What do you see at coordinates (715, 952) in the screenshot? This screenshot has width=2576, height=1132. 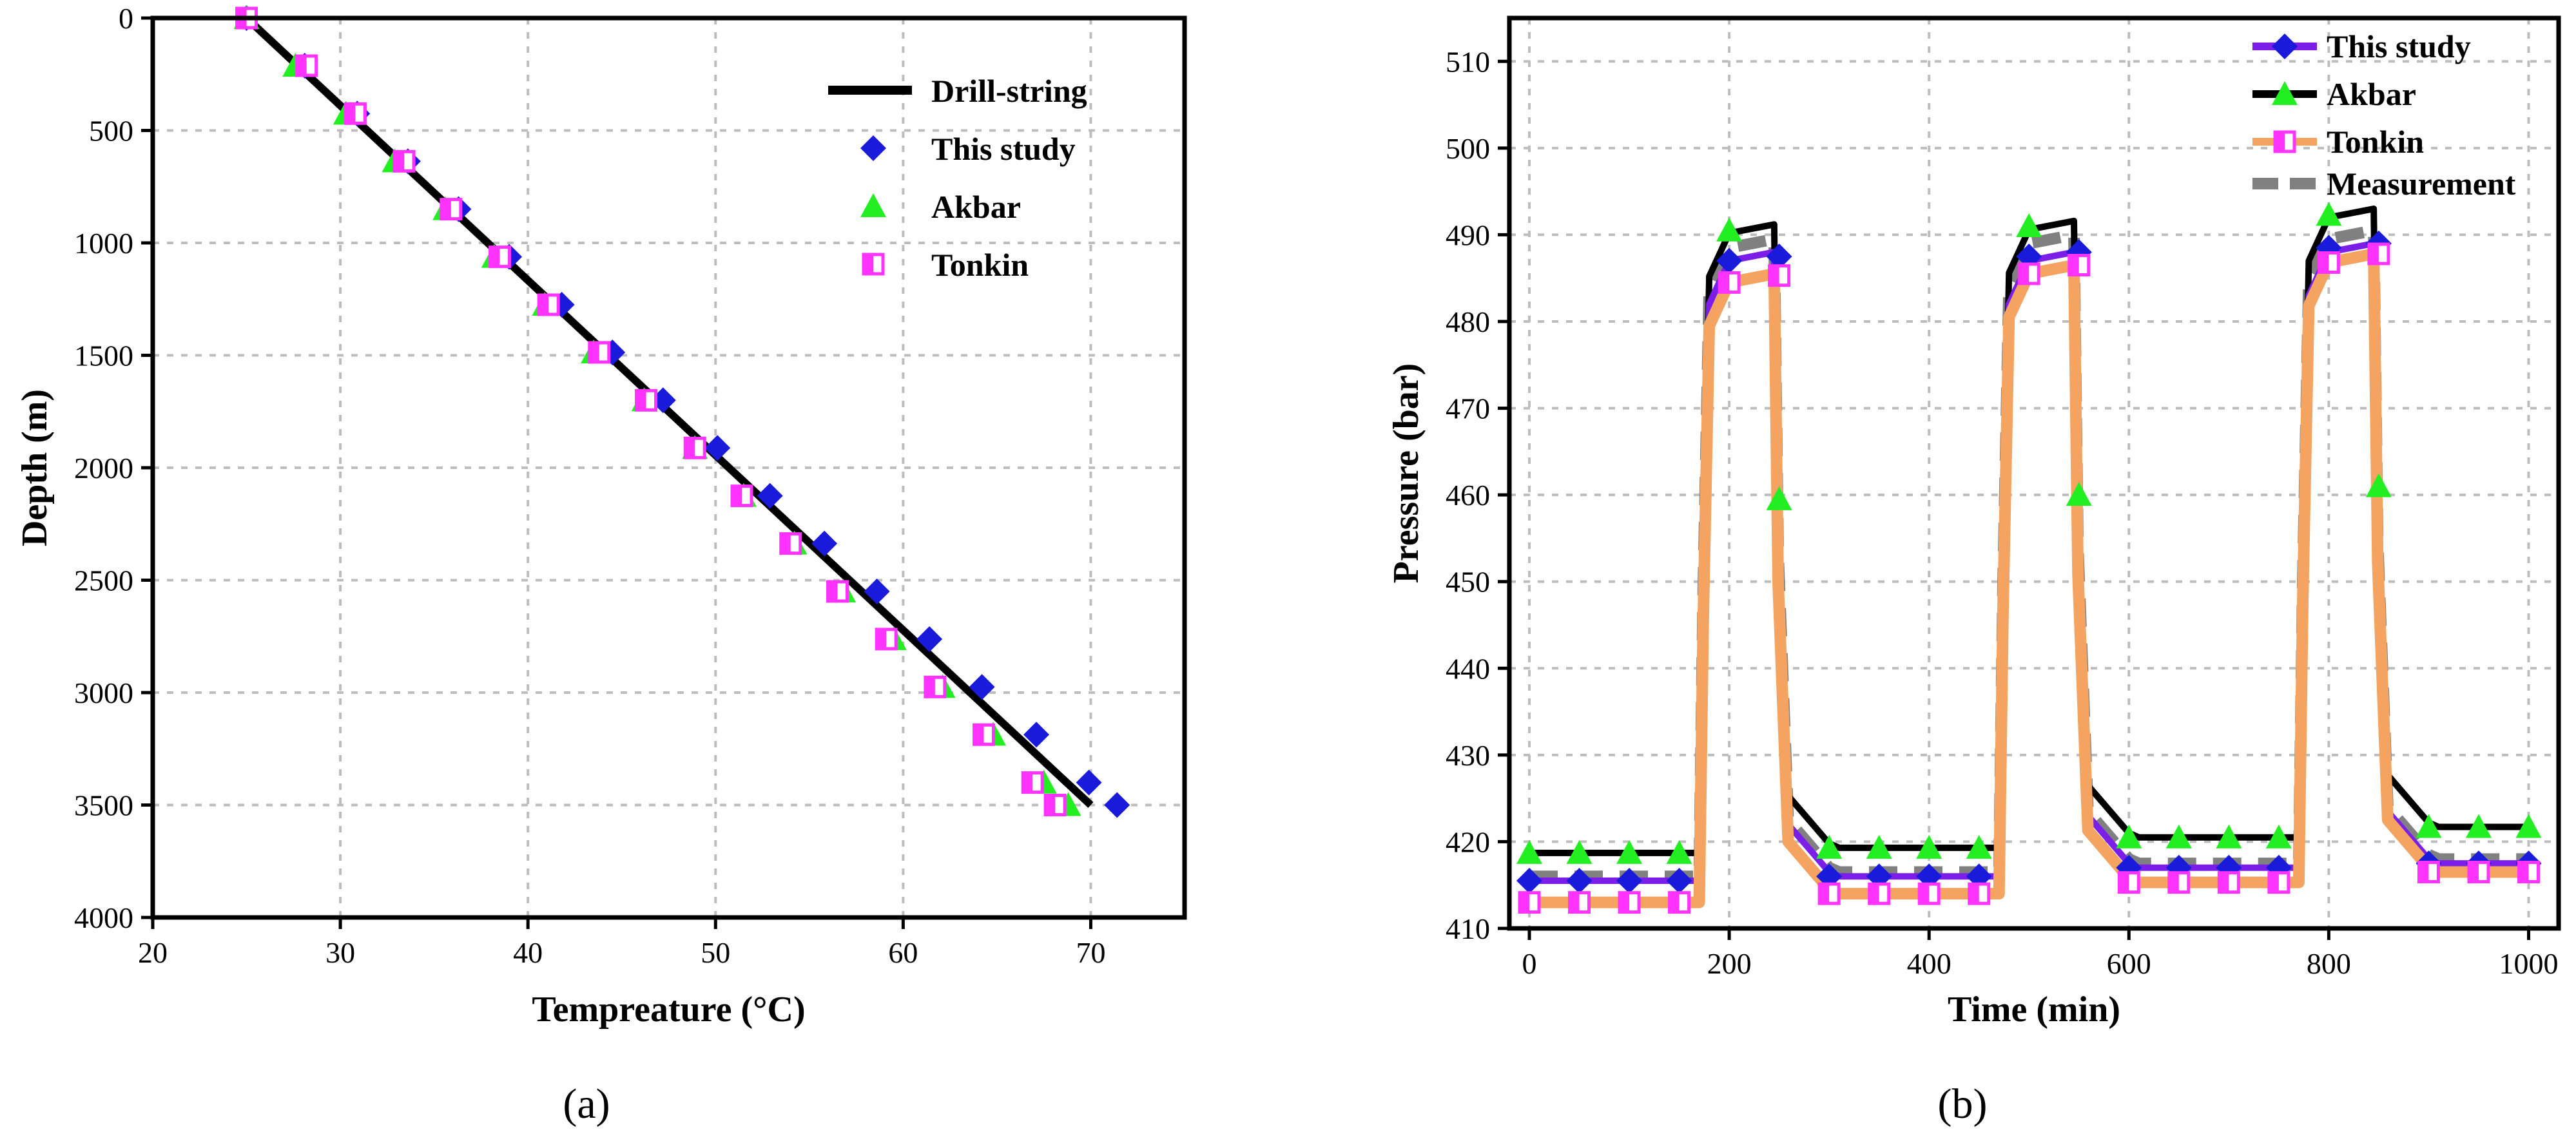 I see `tick-label-x-50: 50` at bounding box center [715, 952].